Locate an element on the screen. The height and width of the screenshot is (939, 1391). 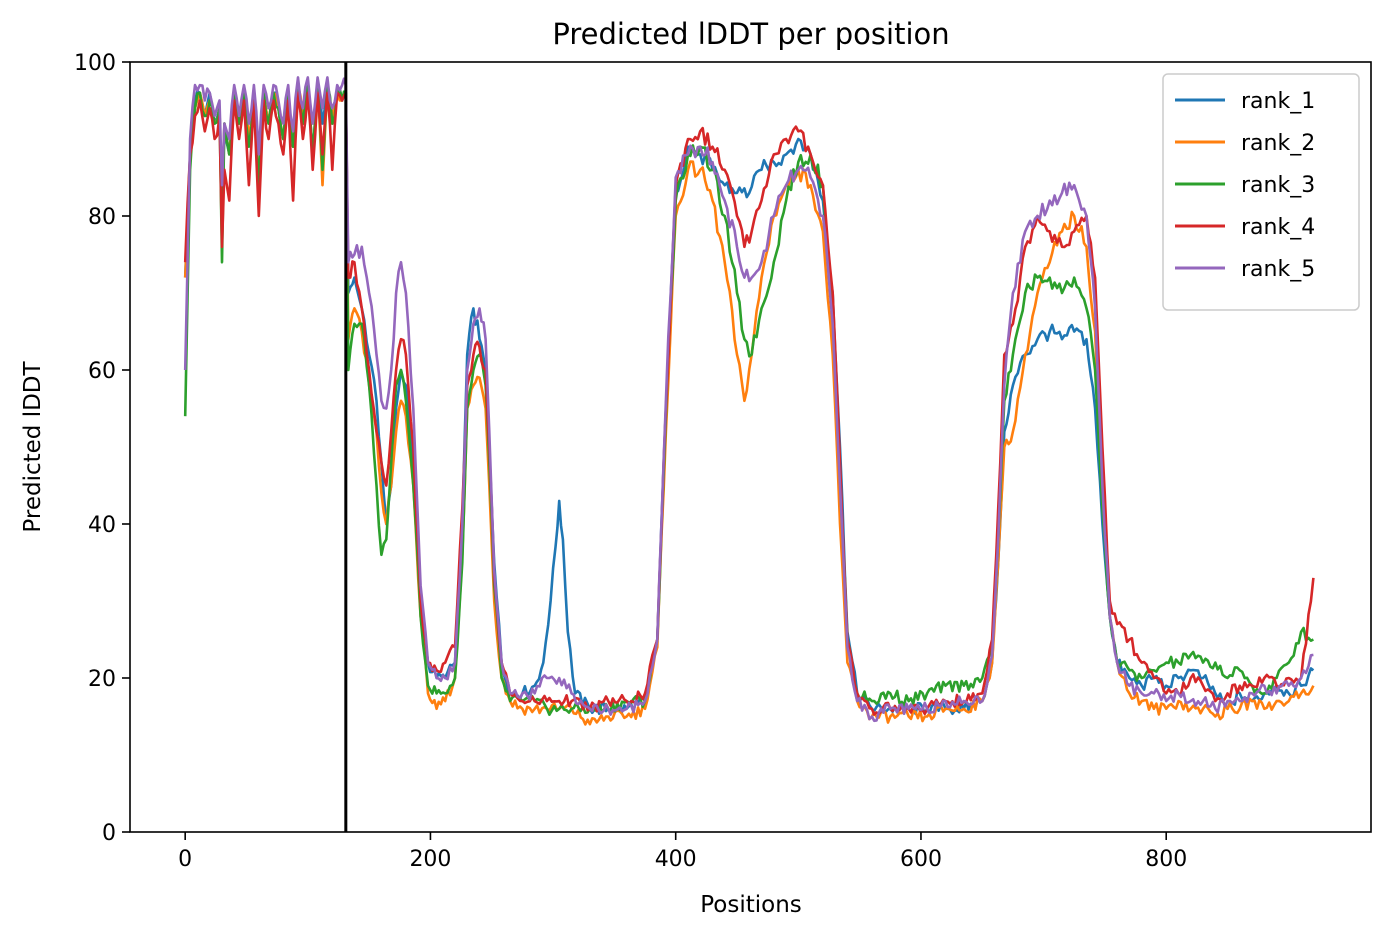
x-tick-label: 0 is located at coordinates (185, 859).